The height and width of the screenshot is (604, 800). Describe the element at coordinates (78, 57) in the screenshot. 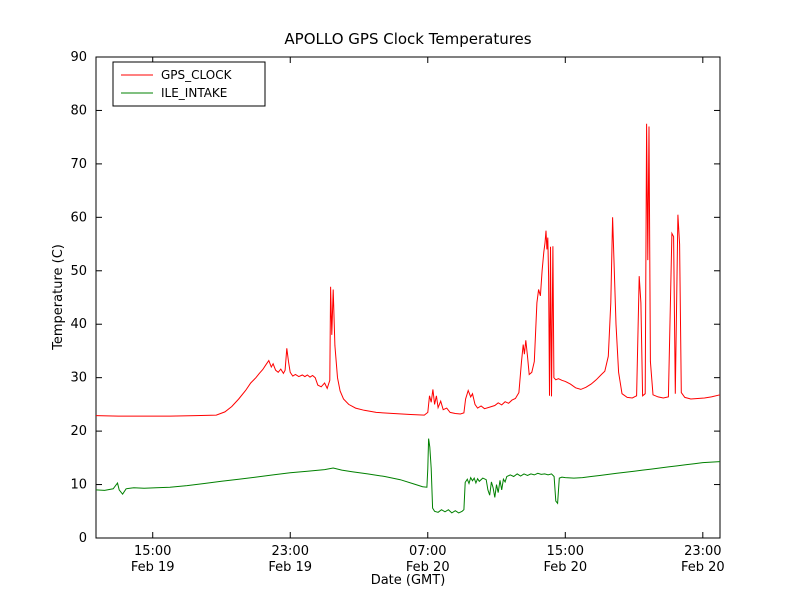

I see `y-tick-label: 90` at that location.